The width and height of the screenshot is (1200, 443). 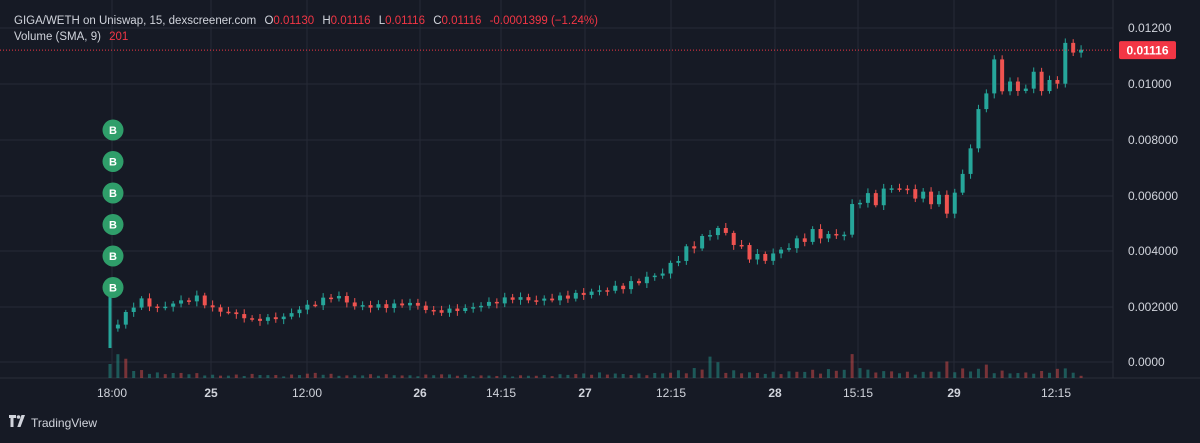 I want to click on x-tick-label: 26, so click(x=420, y=393).